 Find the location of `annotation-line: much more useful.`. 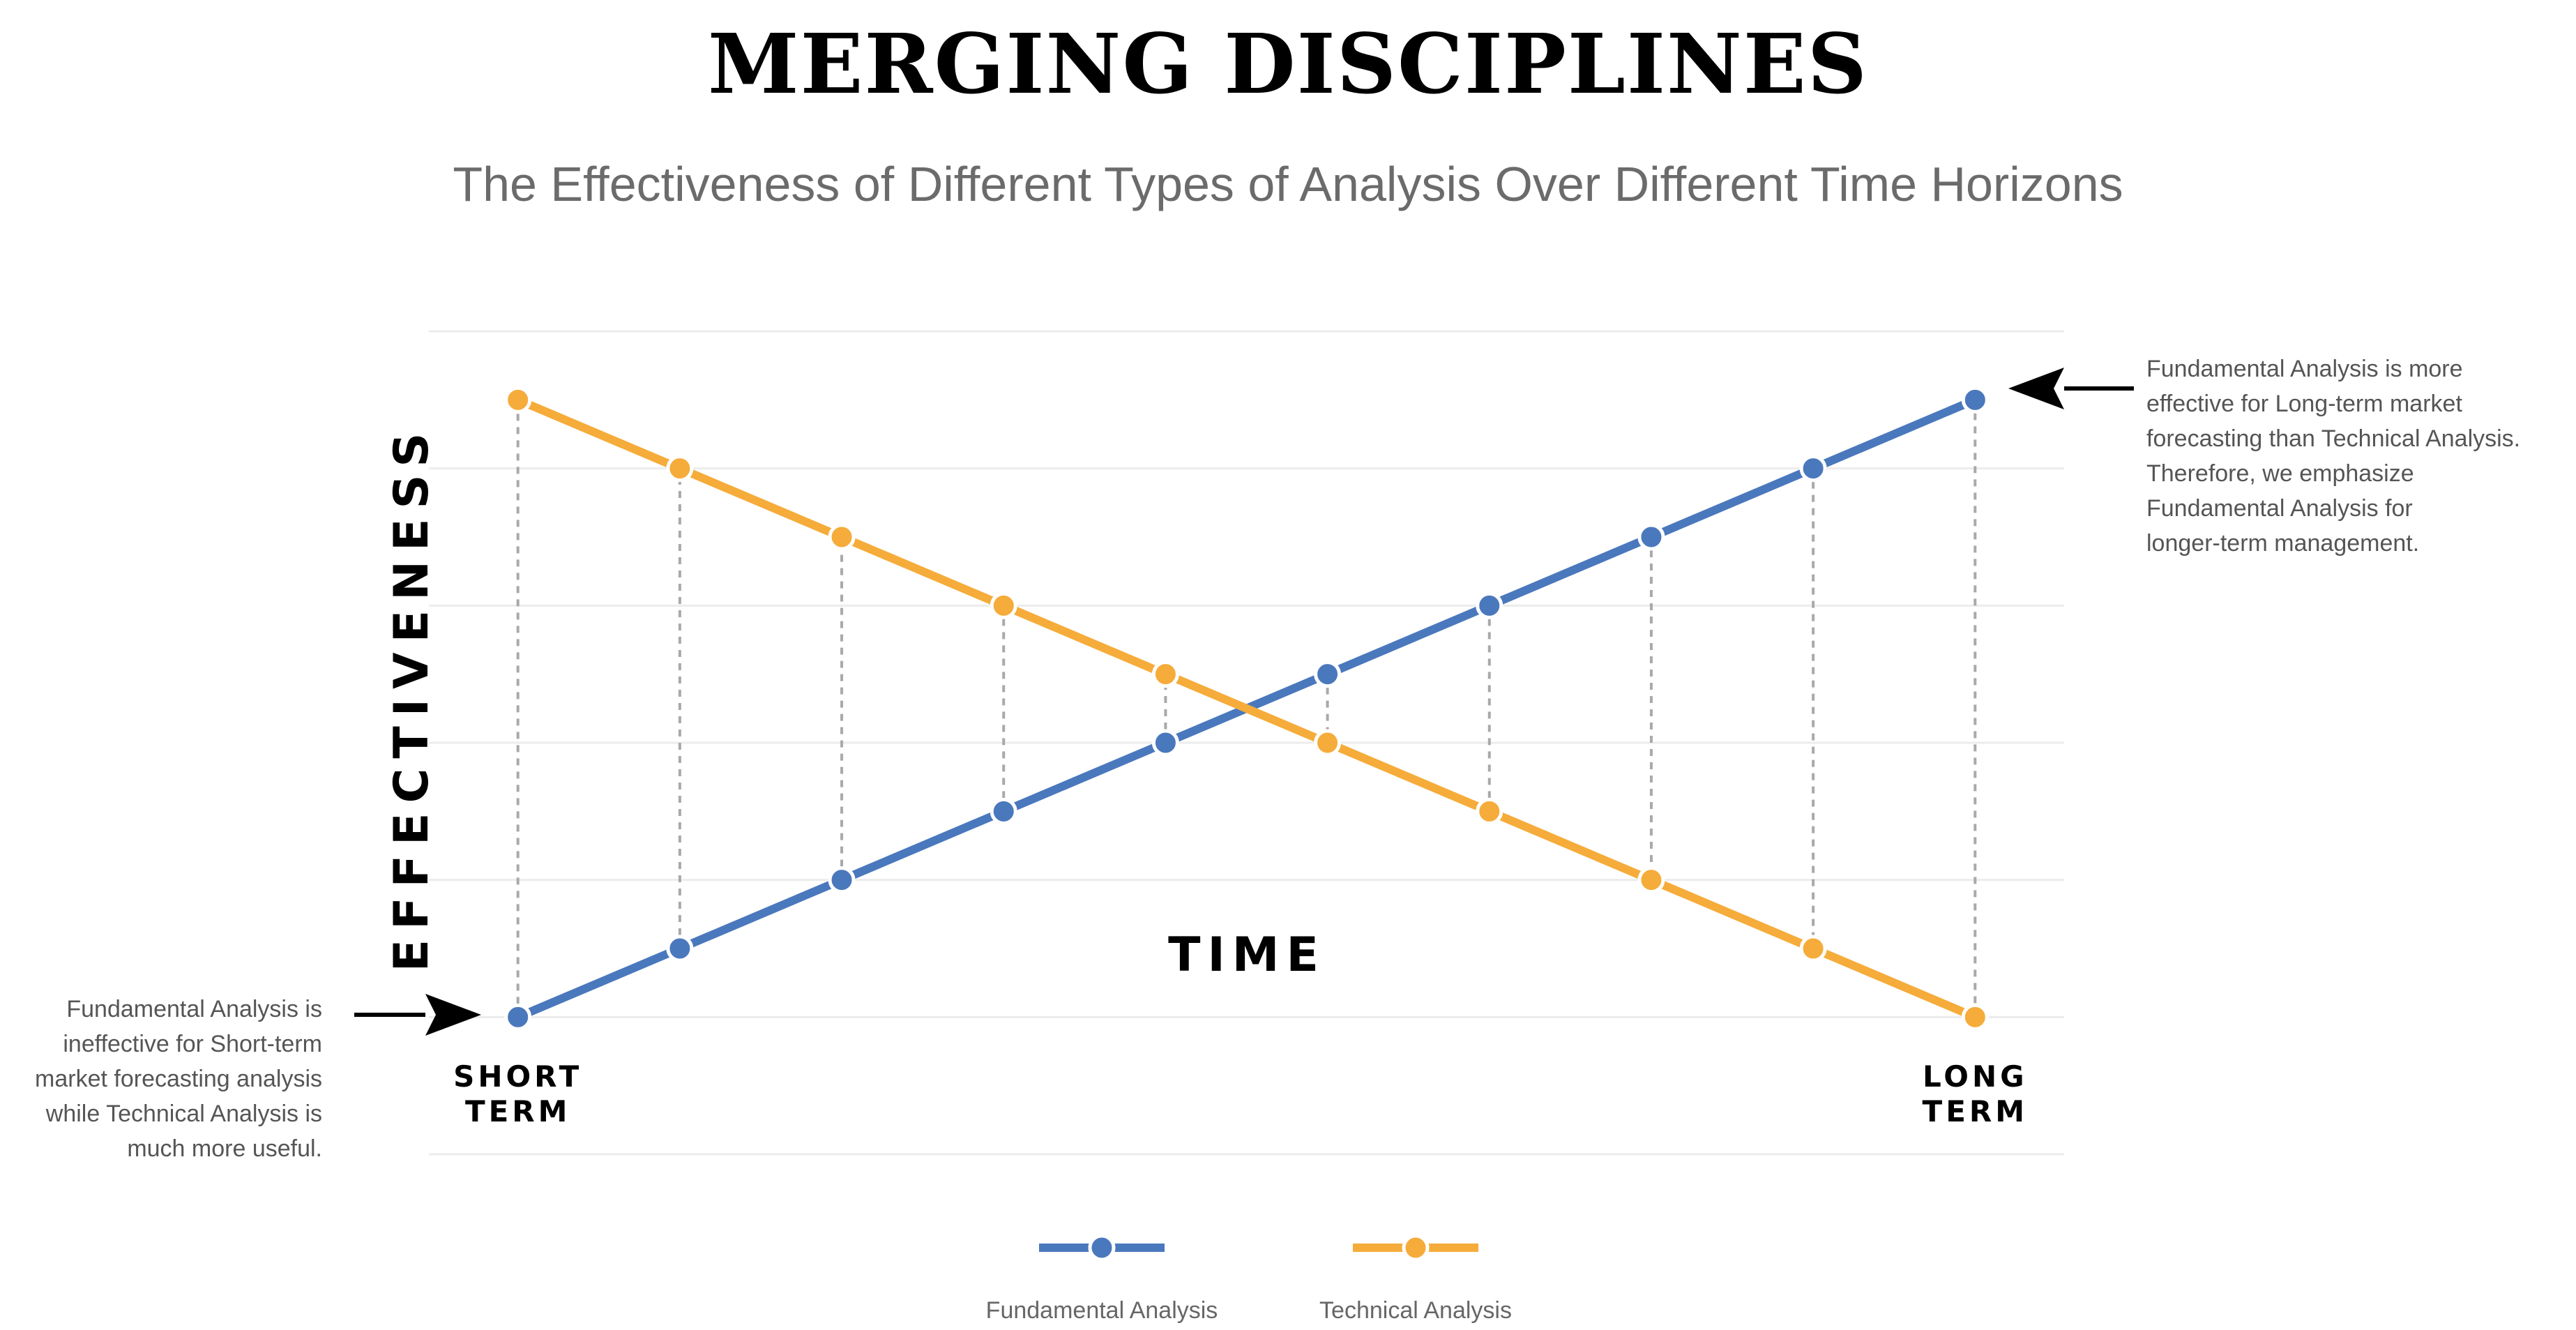

annotation-line: much more useful. is located at coordinates (224, 1149).